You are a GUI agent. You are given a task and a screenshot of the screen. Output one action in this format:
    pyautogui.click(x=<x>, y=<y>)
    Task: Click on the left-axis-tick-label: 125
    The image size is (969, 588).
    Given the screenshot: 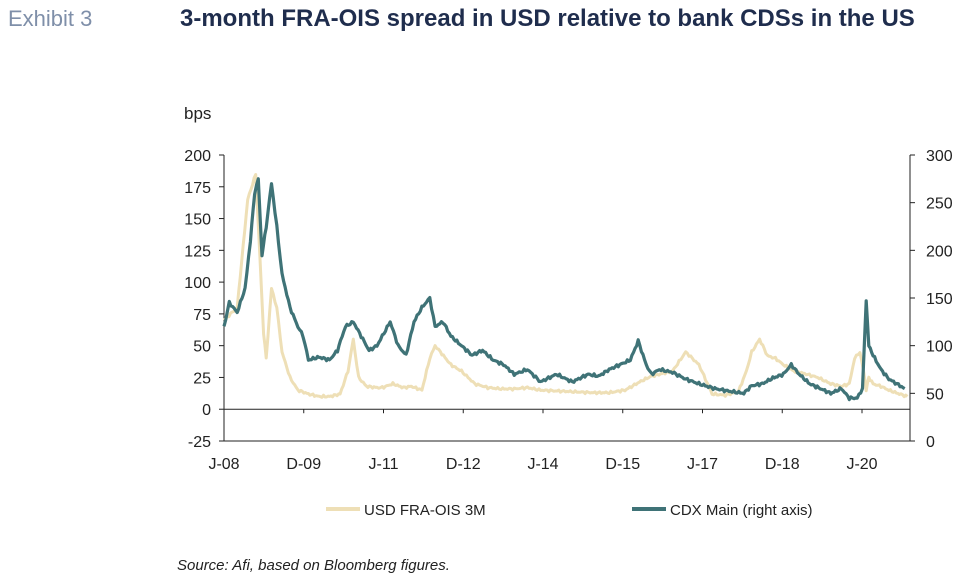 What is the action you would take?
    pyautogui.click(x=197, y=251)
    